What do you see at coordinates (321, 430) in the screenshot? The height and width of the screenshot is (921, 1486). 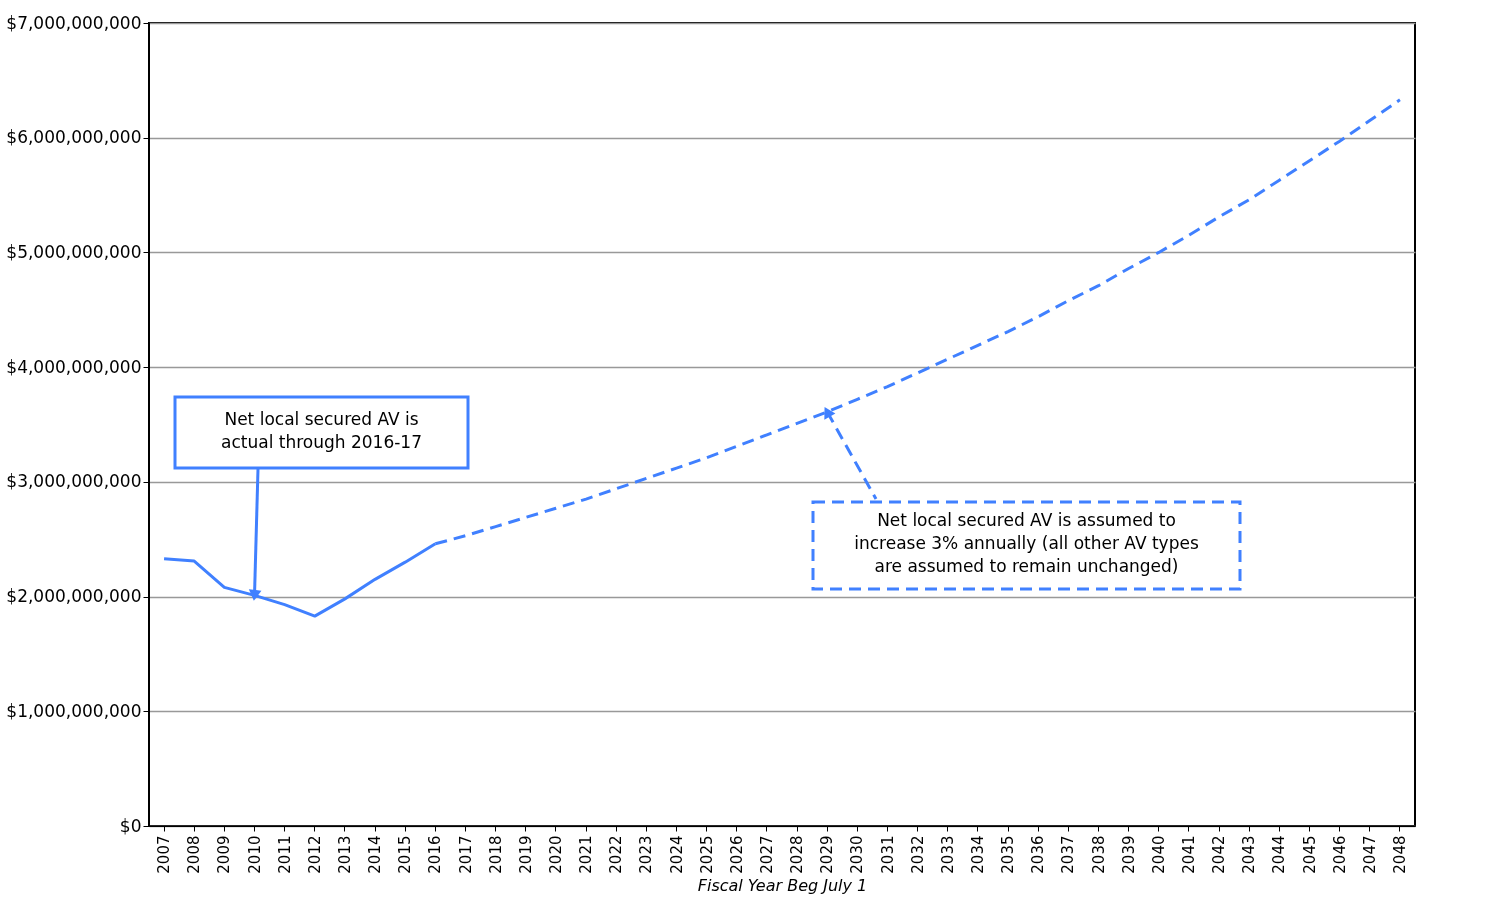 I see `annotation: Net local secured AV is actual through 2016-17` at bounding box center [321, 430].